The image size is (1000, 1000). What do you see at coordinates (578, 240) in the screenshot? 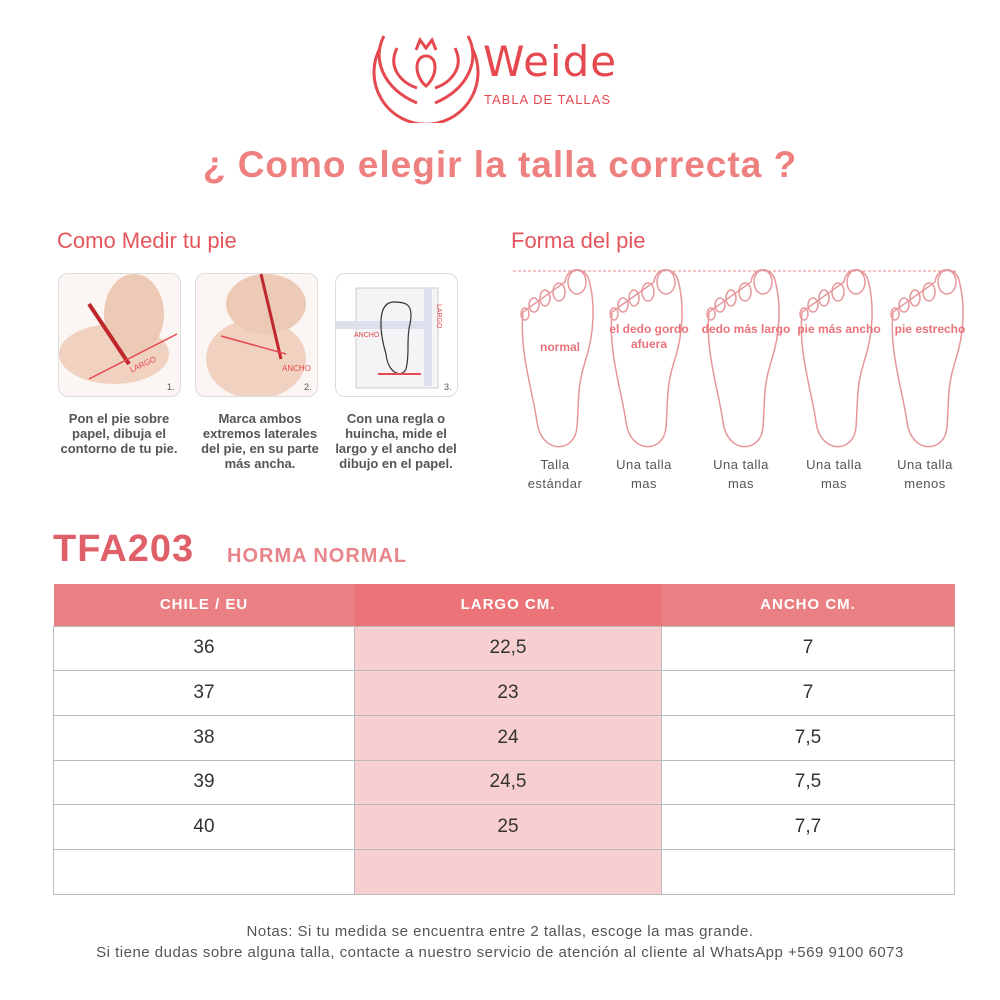
I see `shape-heading: Forma del pie` at bounding box center [578, 240].